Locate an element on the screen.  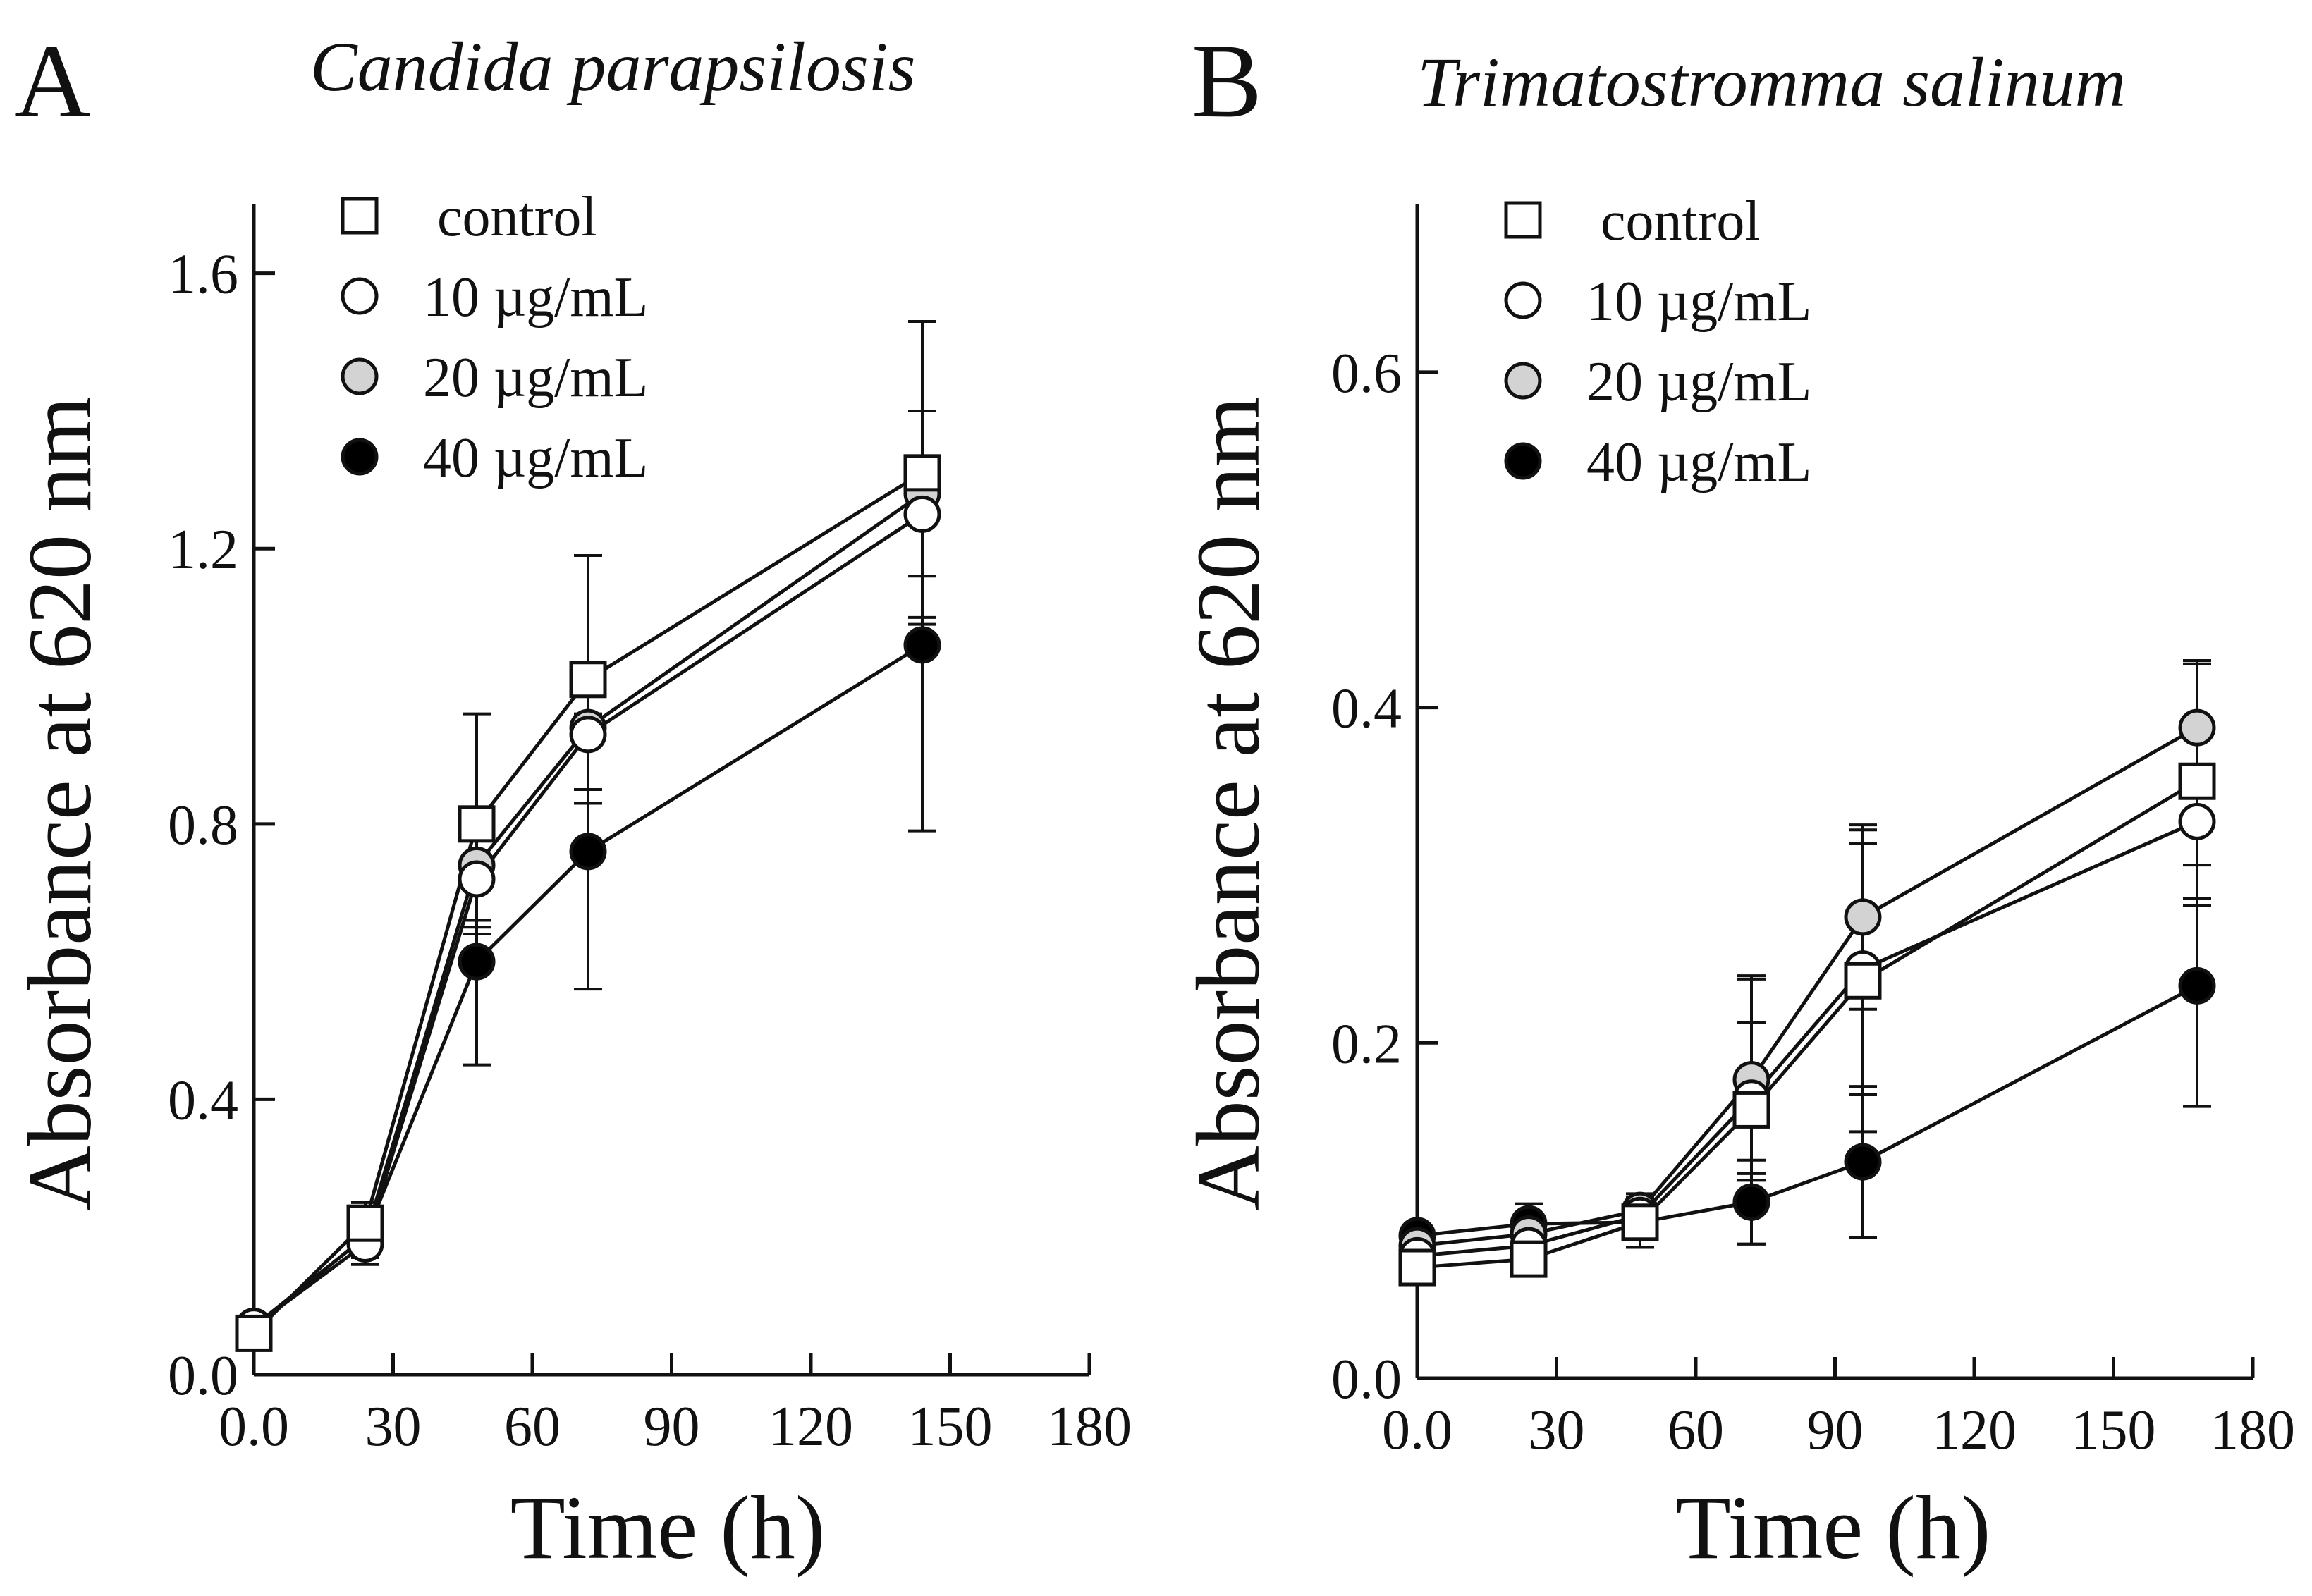
y-tick-label-a: 1.2 is located at coordinates (203, 550).